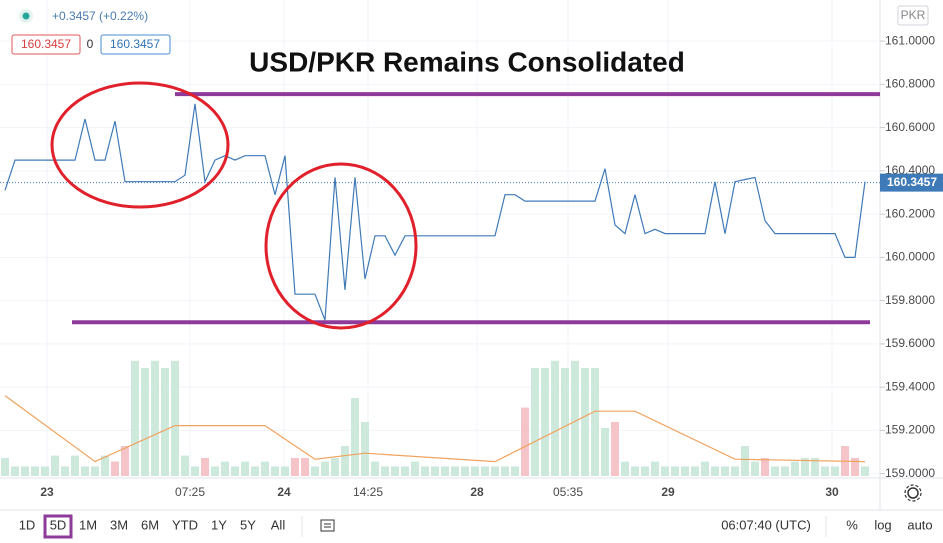 The image size is (943, 543). What do you see at coordinates (248, 524) in the screenshot?
I see `range-button: 5Y` at bounding box center [248, 524].